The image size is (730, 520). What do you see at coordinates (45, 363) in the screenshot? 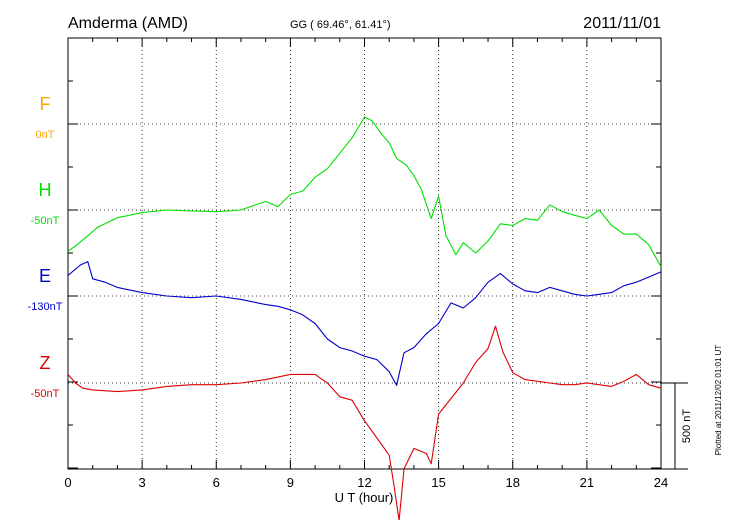
I see `series-name-Z: Z` at bounding box center [45, 363].